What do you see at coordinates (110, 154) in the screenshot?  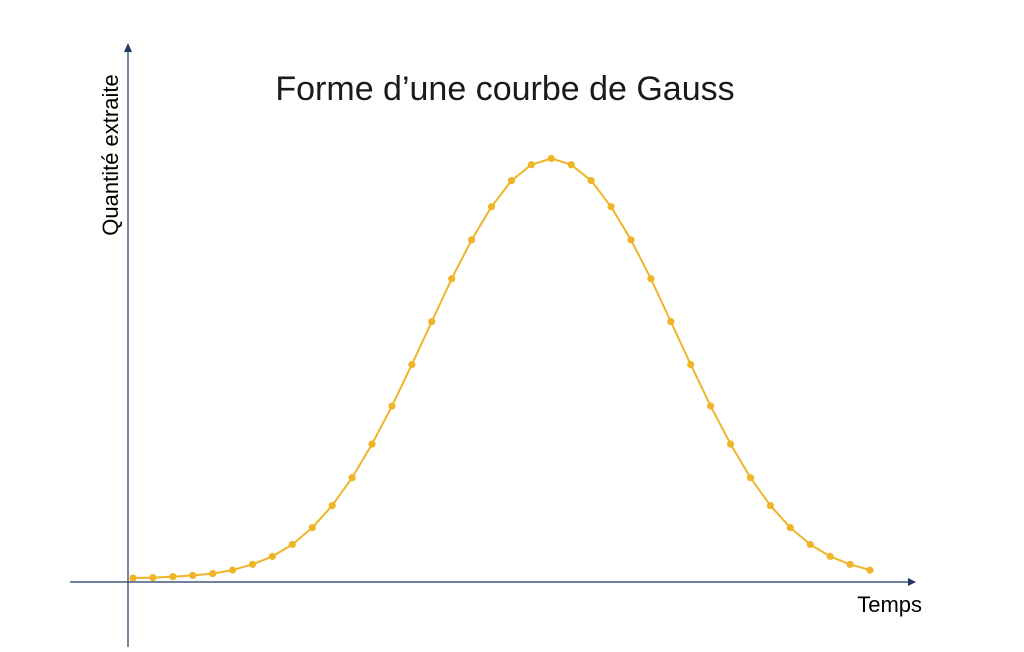 I see `y-axis-label: Quantité extraite` at bounding box center [110, 154].